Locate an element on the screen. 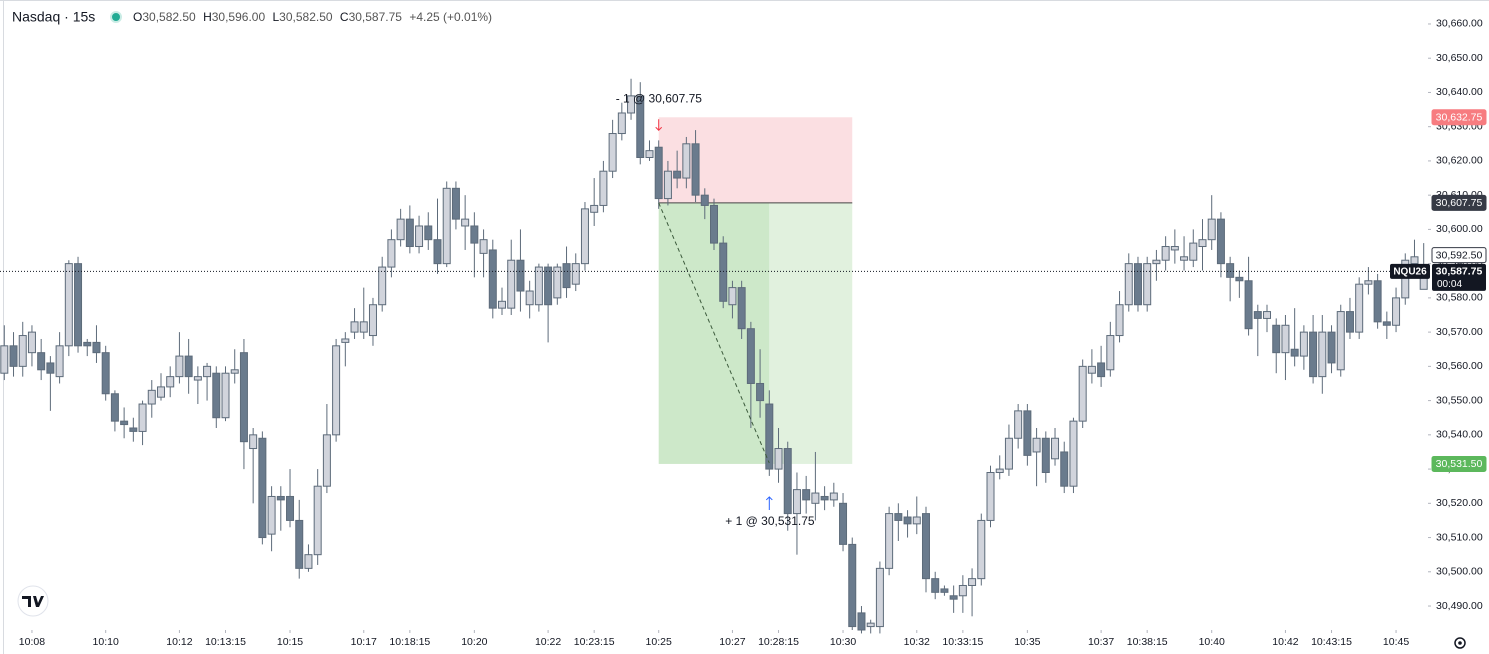 This screenshot has width=1489, height=654. x-tick-label: 10:10 is located at coordinates (106, 642).